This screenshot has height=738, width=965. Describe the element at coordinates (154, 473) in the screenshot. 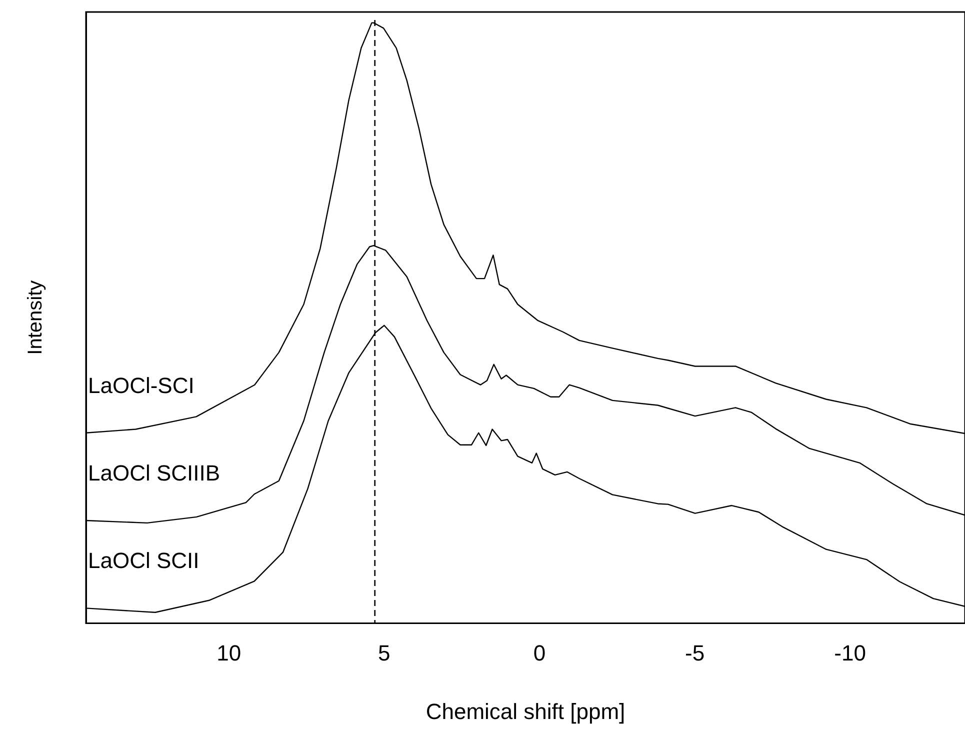

I see `series-label: LaOCl SCIIIB` at that location.